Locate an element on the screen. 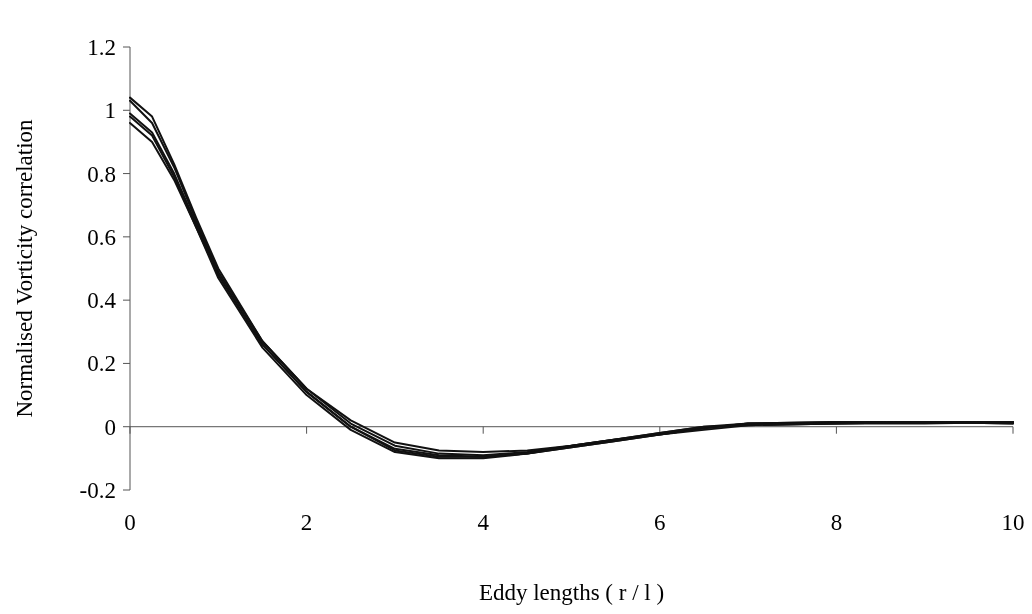 Image resolution: width=1032 pixels, height=614 pixels. x-tick-label: 10 is located at coordinates (1013, 522).